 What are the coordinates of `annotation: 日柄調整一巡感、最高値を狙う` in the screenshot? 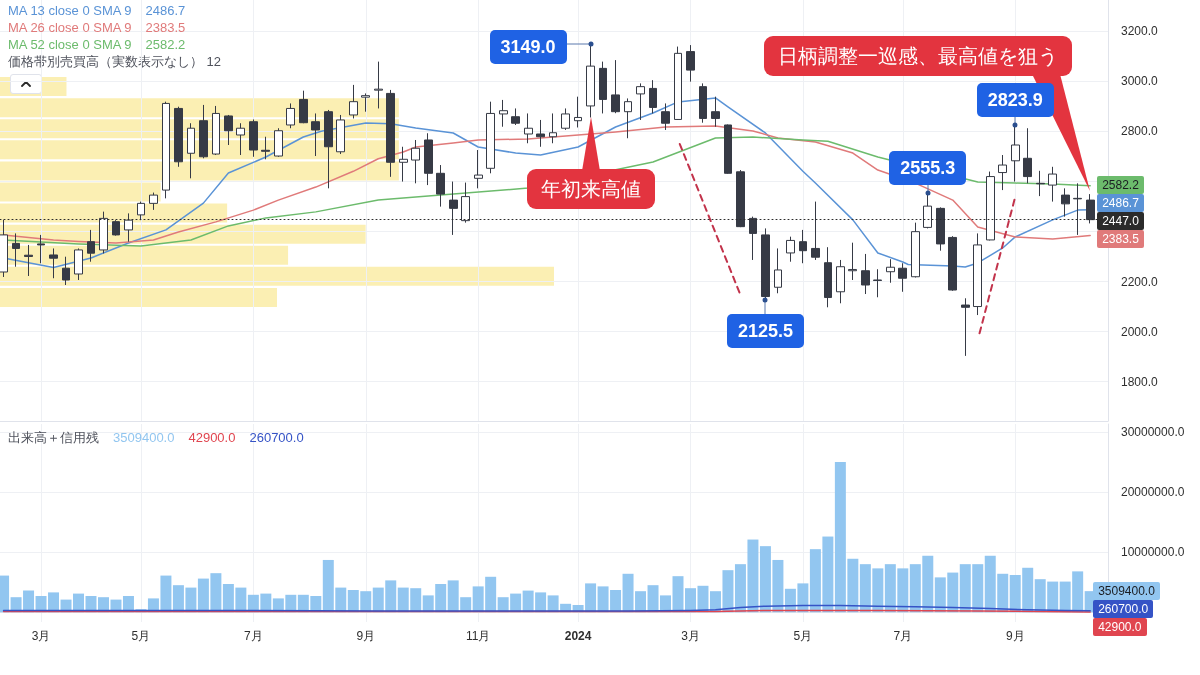 It's located at (918, 56).